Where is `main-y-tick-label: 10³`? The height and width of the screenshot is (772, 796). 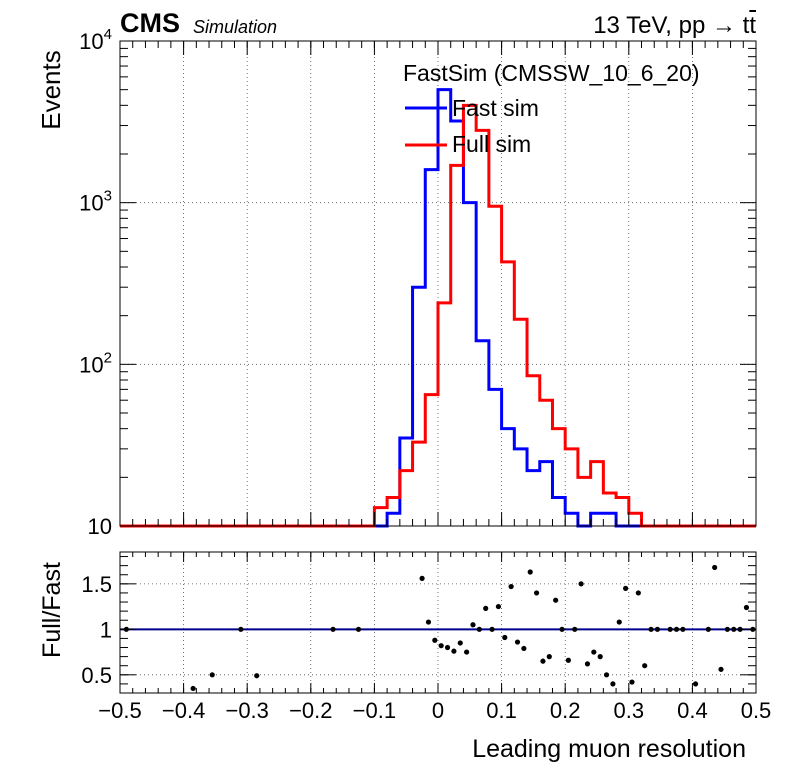 main-y-tick-label: 10³ is located at coordinates (95, 202).